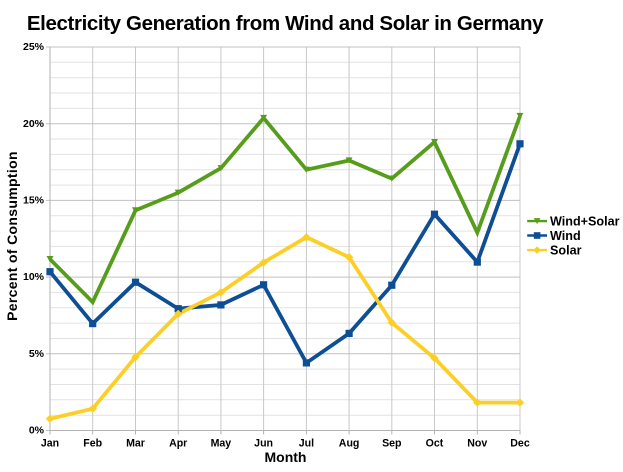 Image resolution: width=623 pixels, height=472 pixels. I want to click on svg-text: Apr, so click(178, 443).